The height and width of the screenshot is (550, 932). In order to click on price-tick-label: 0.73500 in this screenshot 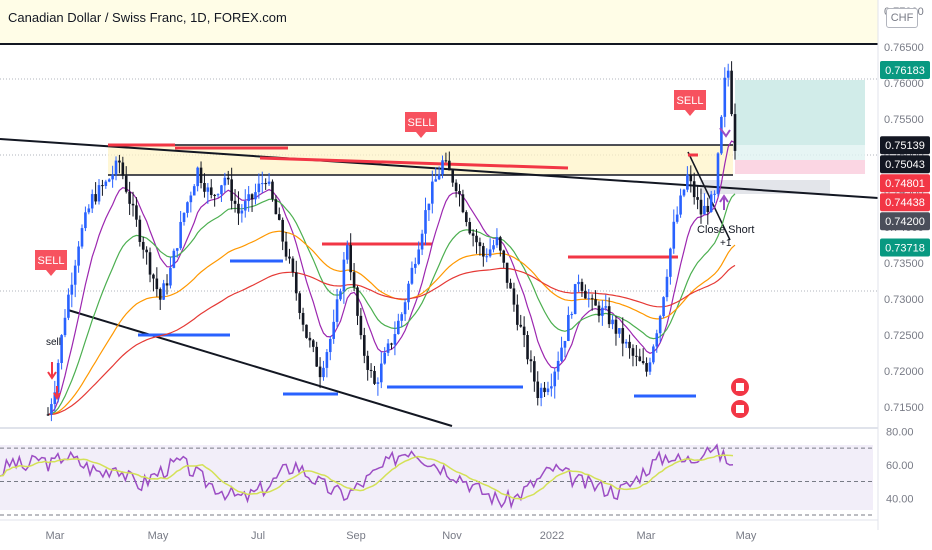, I will do `click(904, 264)`.